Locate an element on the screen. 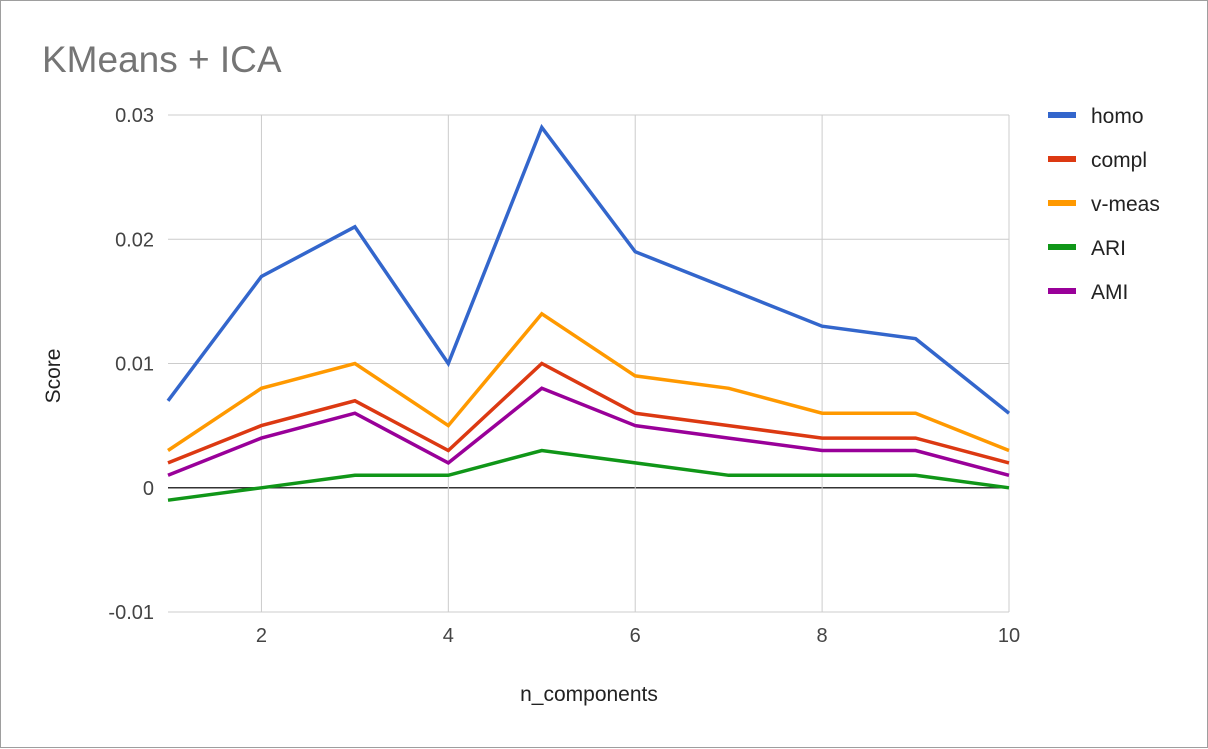 The image size is (1208, 749). y-tick-label: 0.02 is located at coordinates (134, 240).